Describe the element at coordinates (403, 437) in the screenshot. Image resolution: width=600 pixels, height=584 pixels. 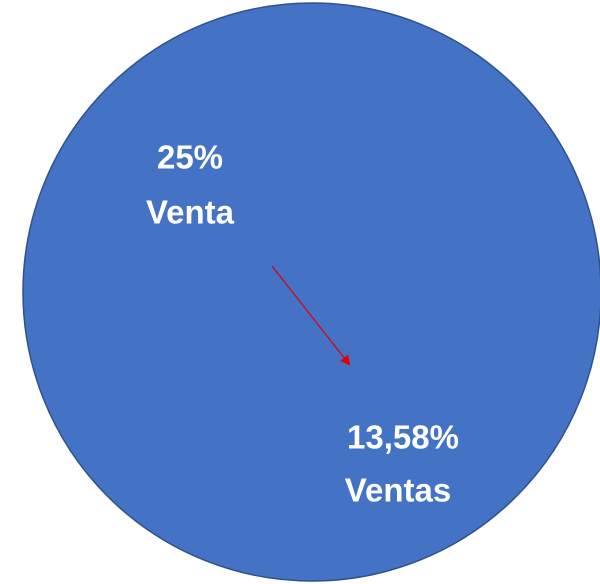
I see `label-line: 13,58%` at that location.